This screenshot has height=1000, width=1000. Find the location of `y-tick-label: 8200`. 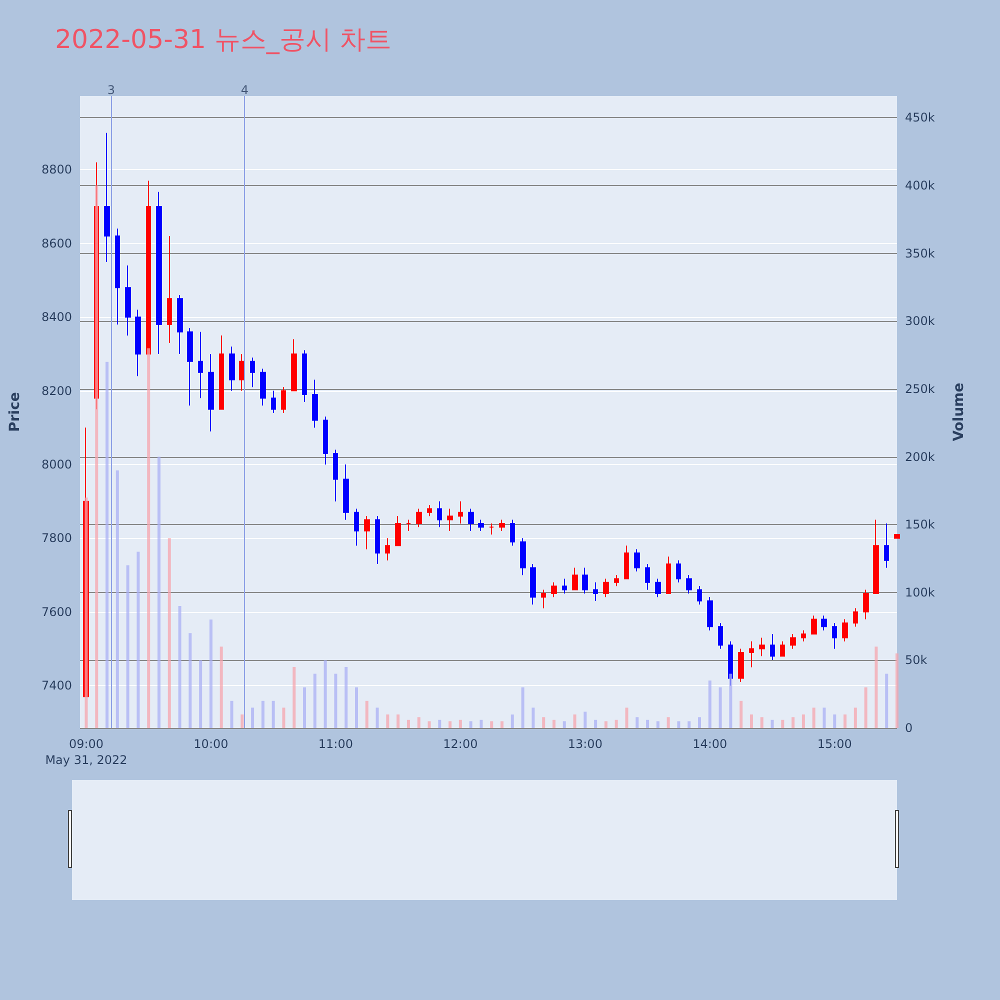

y-tick-label: 8200 is located at coordinates (56, 391).